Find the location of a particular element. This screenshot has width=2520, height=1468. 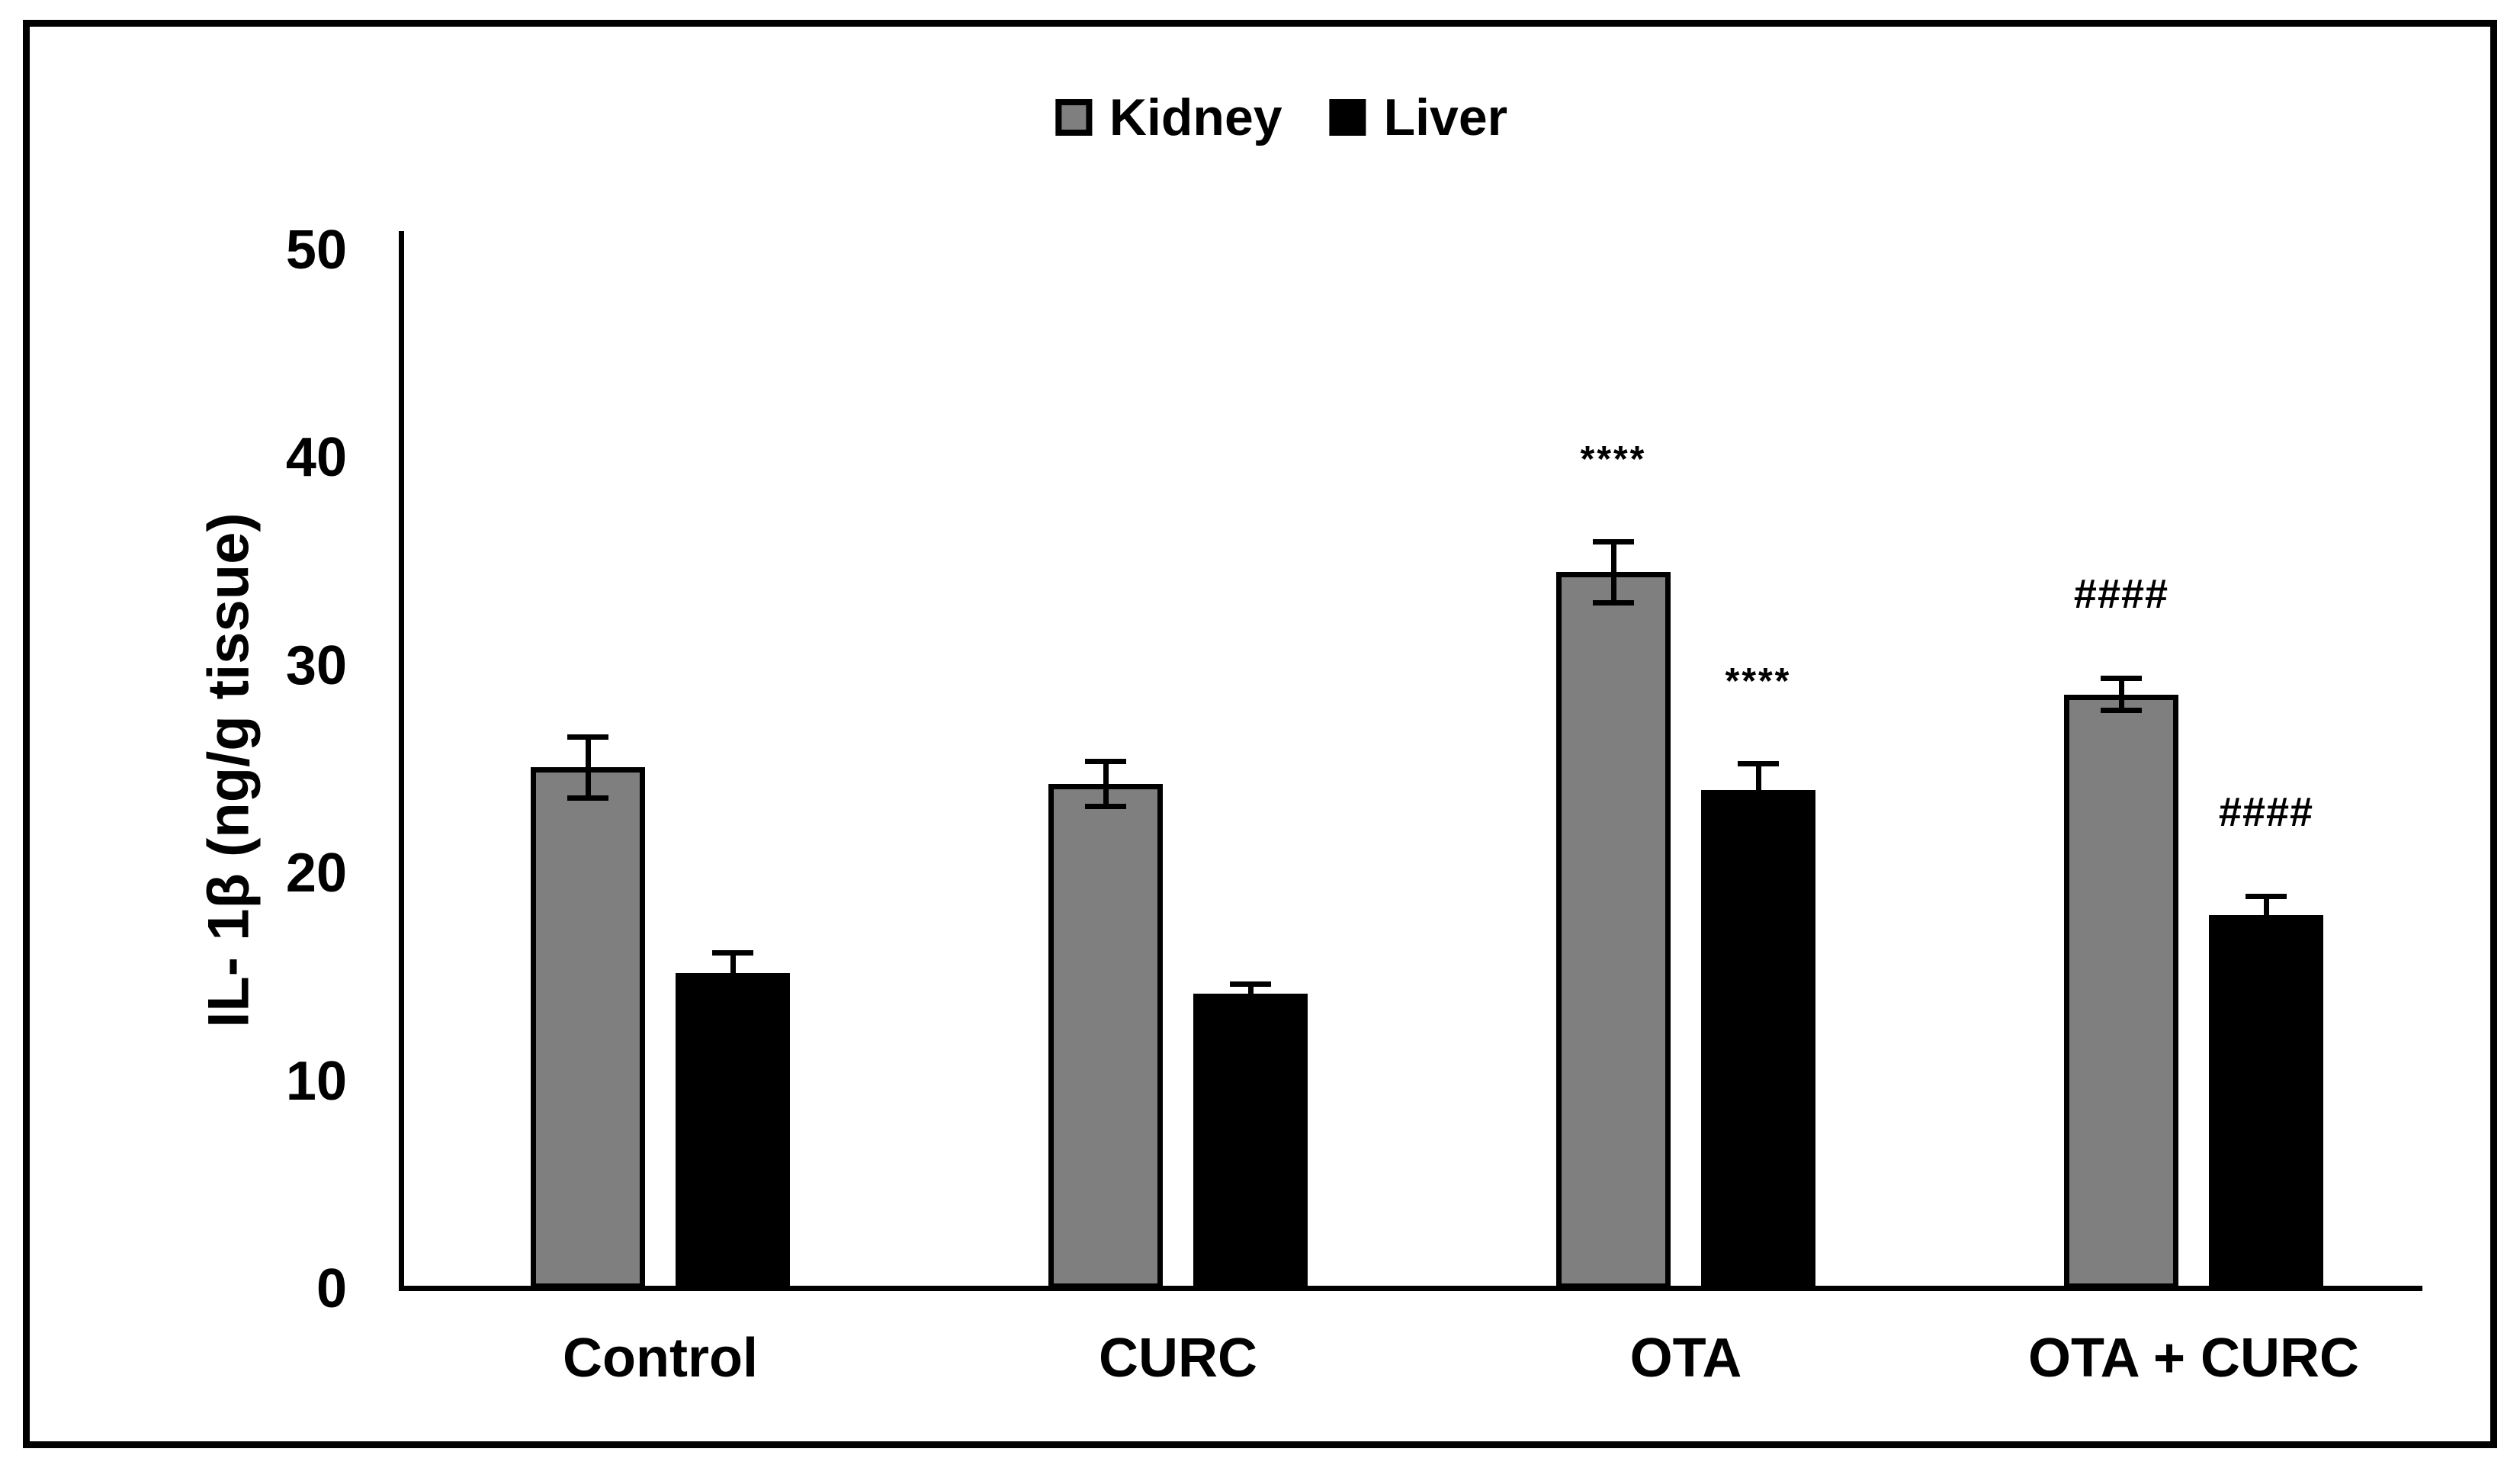

legend: Kidney Liver is located at coordinates (1281, 117).